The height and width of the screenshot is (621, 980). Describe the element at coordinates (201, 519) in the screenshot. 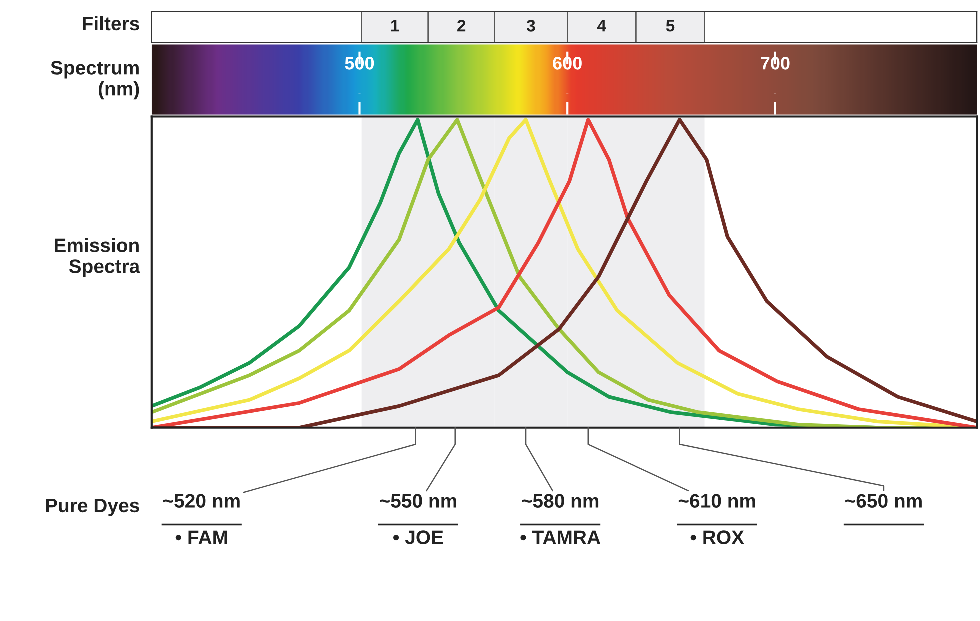

I see `annotation: ~520 nm • FAM` at that location.